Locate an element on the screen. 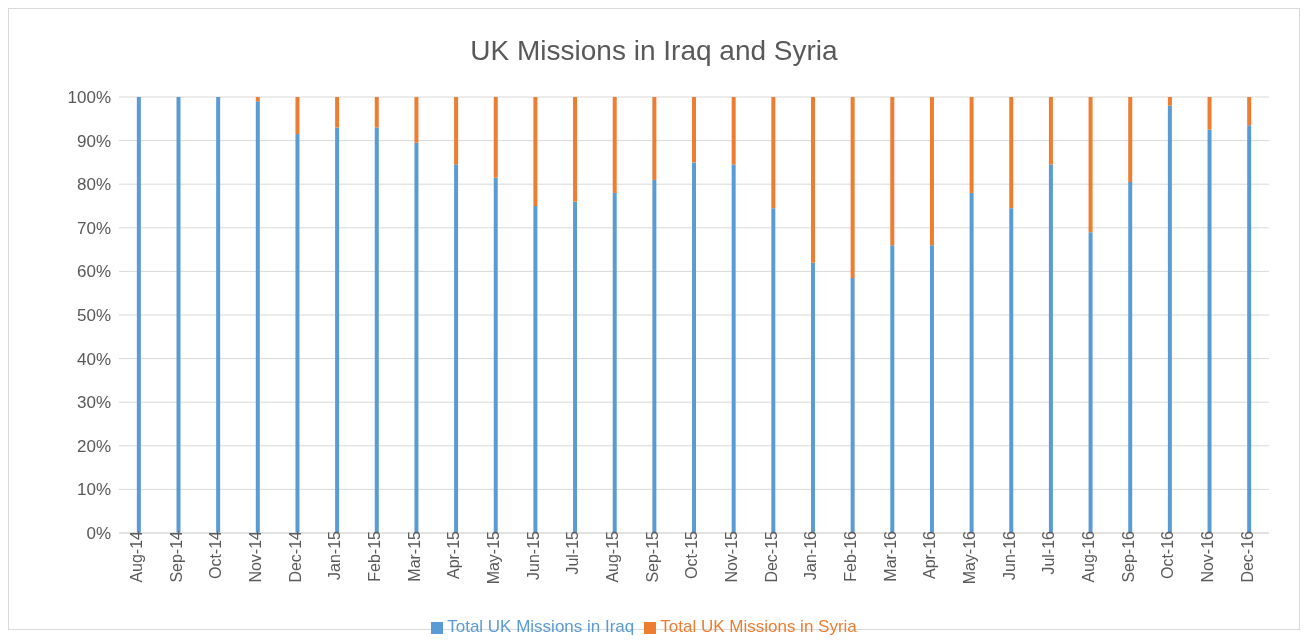  x-tick-label: Jun-15 is located at coordinates (533, 555).